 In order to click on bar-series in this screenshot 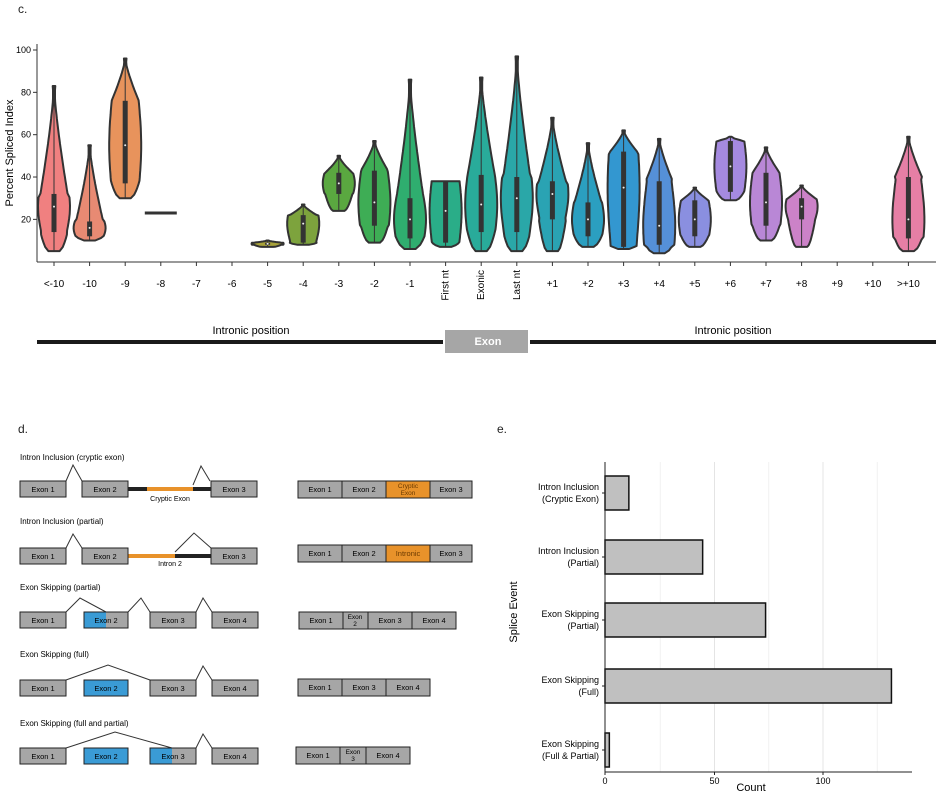, I will do `click(748, 621)`.